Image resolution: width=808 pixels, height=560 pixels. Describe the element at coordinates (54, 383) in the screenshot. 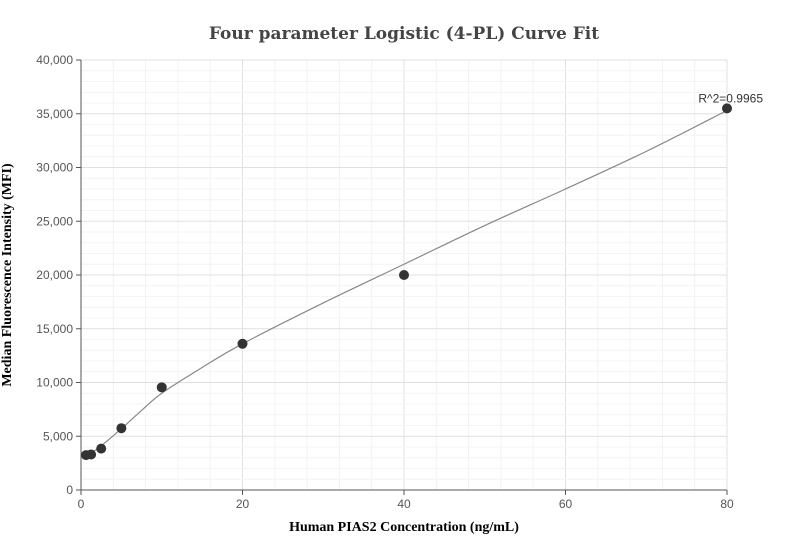

I see `y-tick-label: 10,000` at that location.